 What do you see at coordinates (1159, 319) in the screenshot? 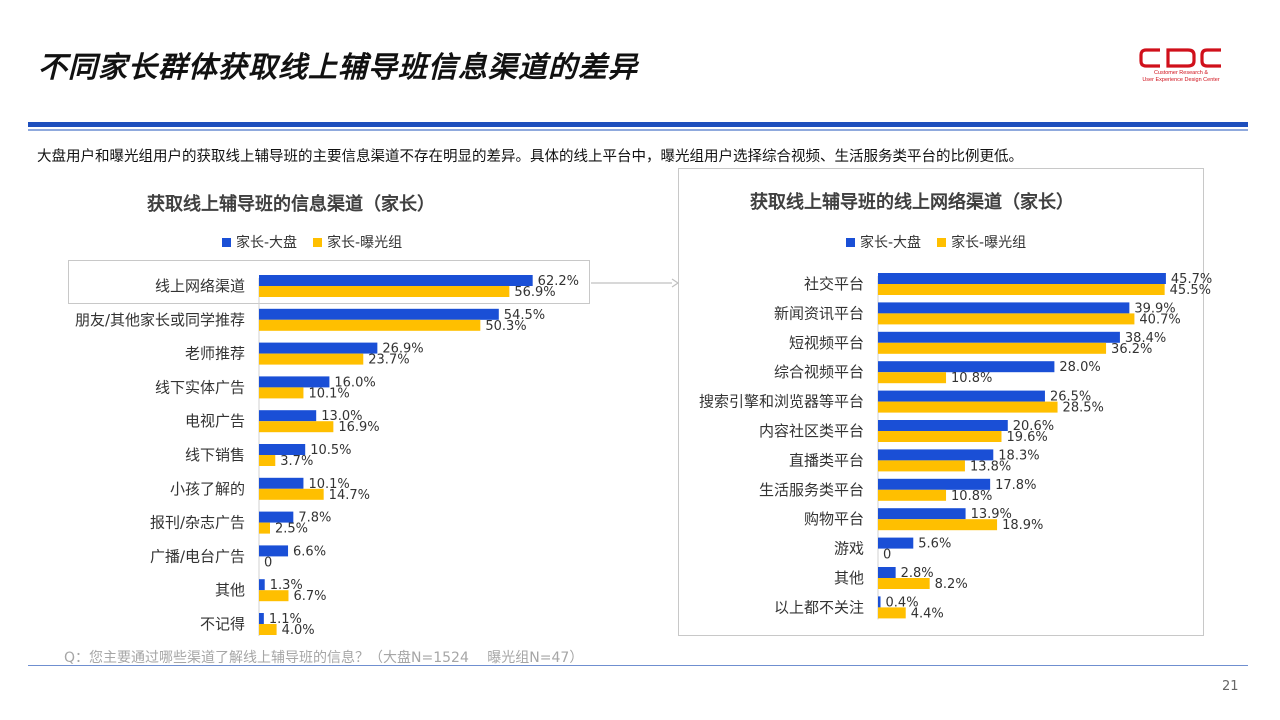
I see `data-label: 40.7%` at bounding box center [1159, 319].